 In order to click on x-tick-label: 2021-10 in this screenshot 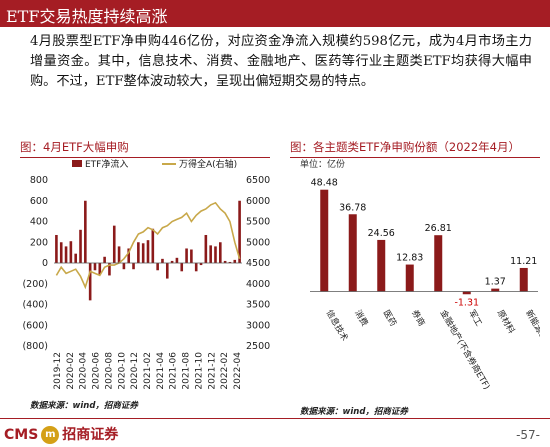, I will do `click(199, 371)`.